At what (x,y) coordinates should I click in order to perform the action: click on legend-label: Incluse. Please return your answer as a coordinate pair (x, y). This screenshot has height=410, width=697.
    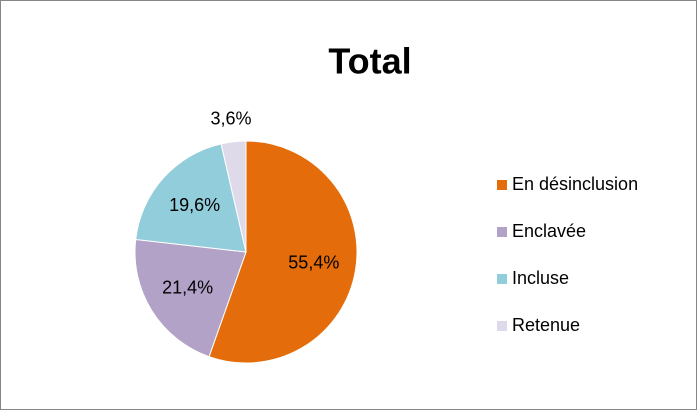
    Looking at the image, I should click on (540, 278).